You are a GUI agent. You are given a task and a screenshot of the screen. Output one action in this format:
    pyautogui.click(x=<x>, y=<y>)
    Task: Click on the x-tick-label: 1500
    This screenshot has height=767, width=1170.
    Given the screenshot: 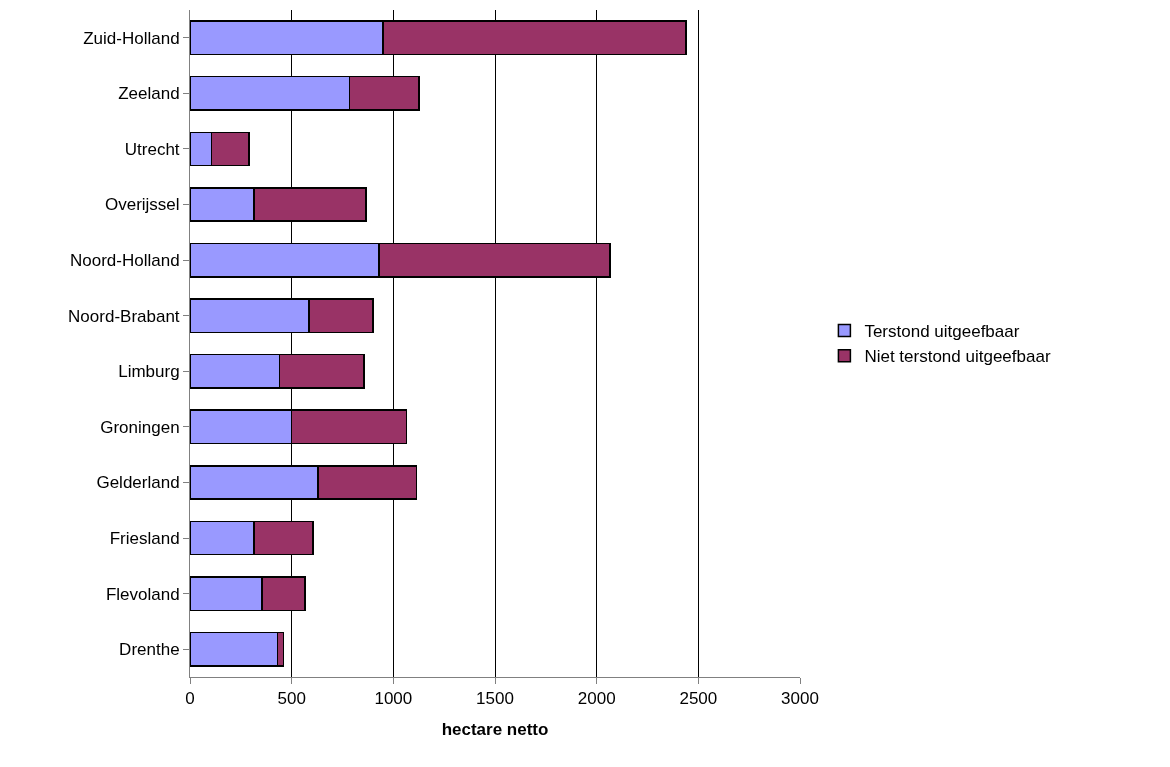 What is the action you would take?
    pyautogui.click(x=495, y=699)
    